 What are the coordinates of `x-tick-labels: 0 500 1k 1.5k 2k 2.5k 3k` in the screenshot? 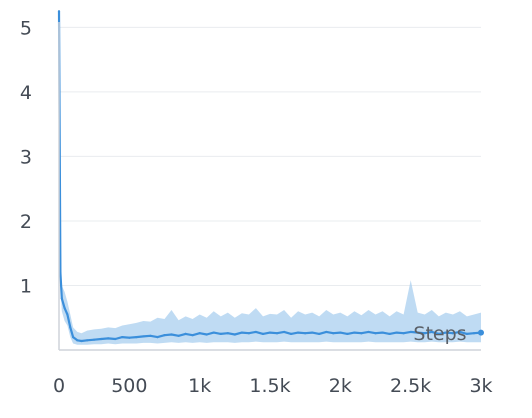 It's located at (273, 386).